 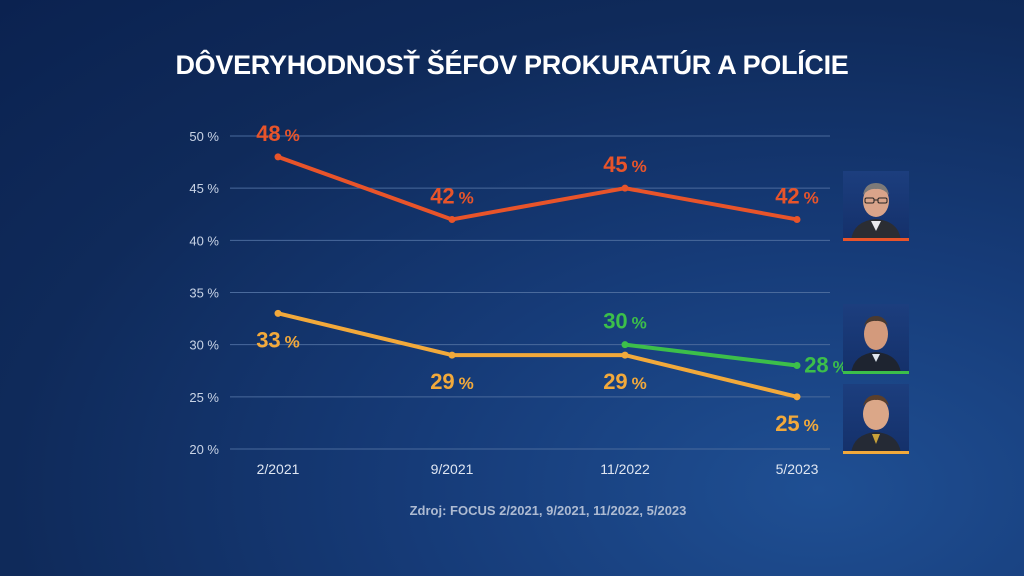 I want to click on series-line-yellow, so click(x=537, y=355).